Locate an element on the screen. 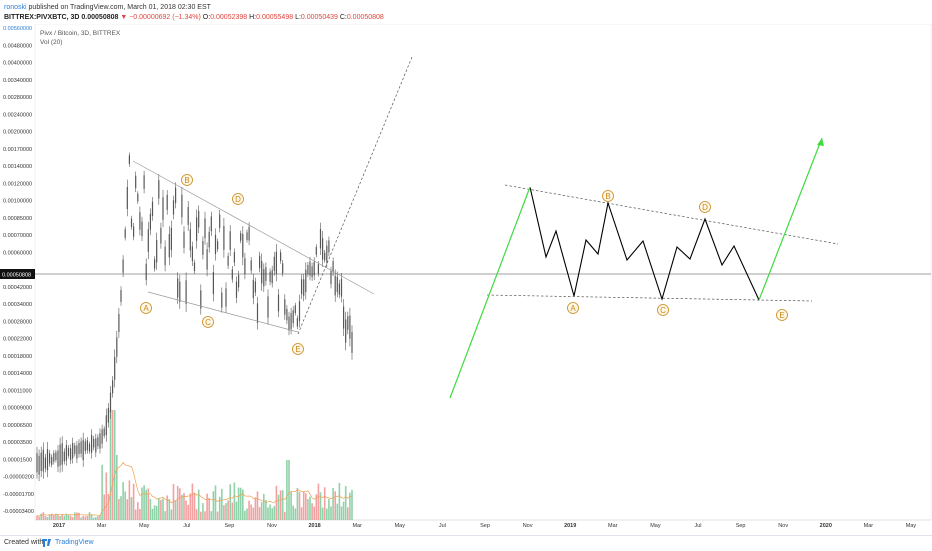  projection-zigzag is located at coordinates (644, 243).